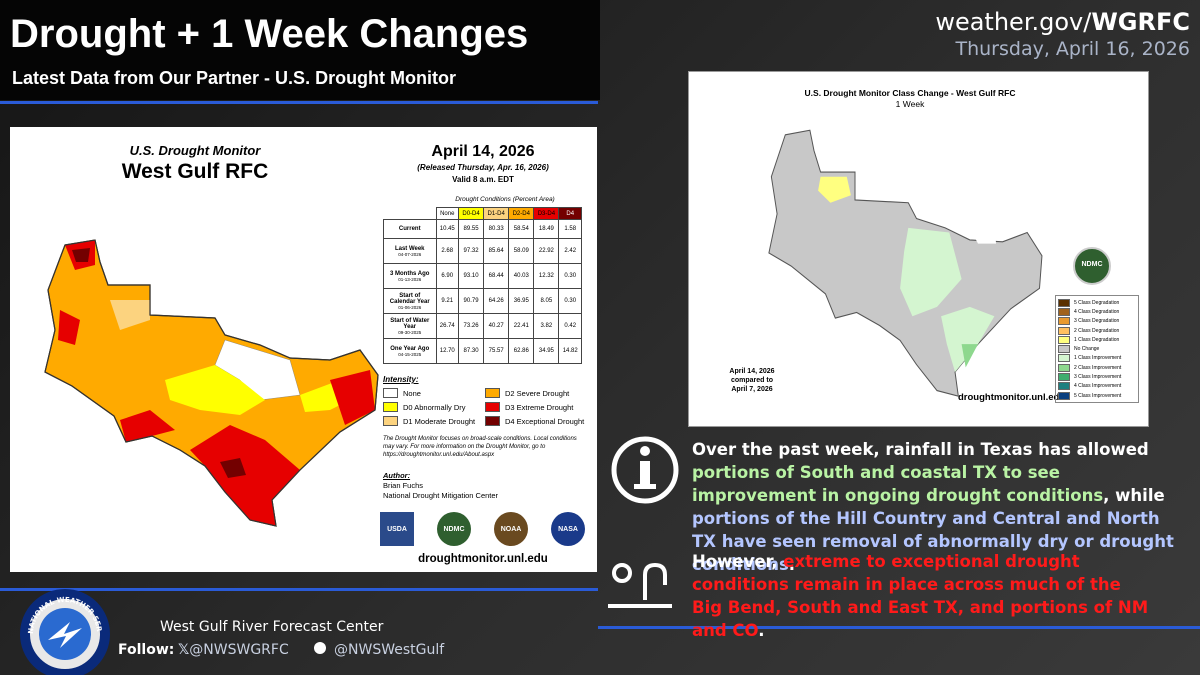  I want to click on info-text: , while, so click(1134, 495).